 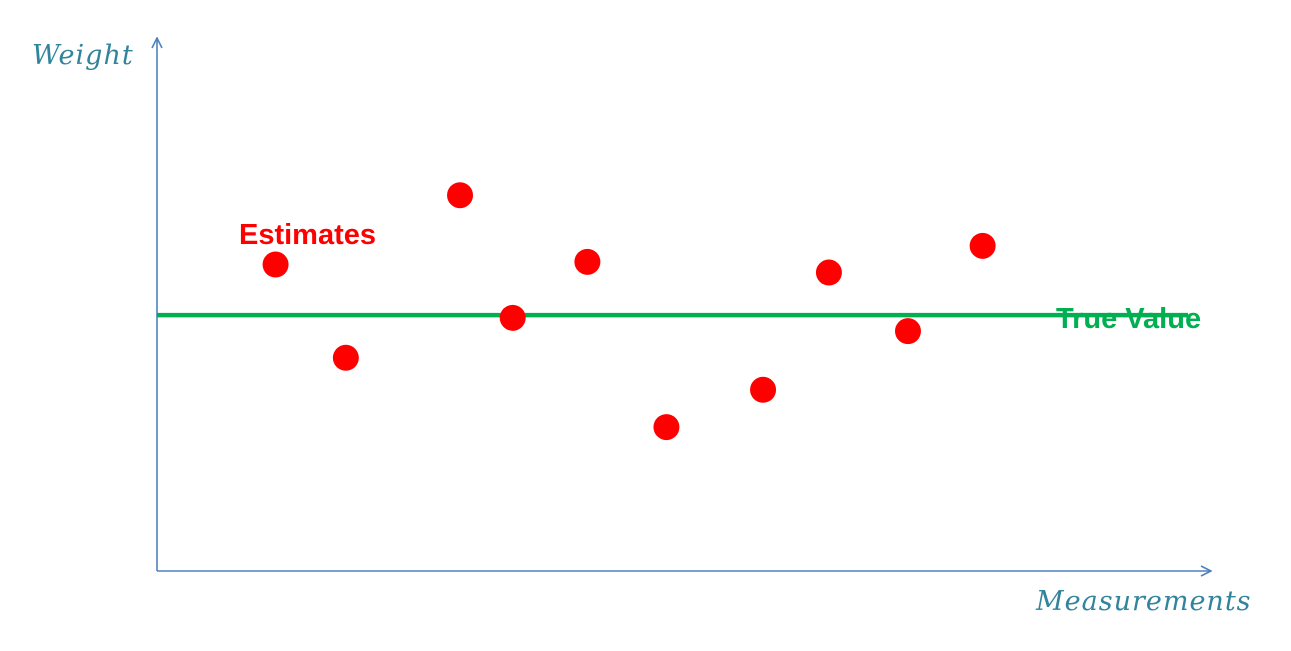 What do you see at coordinates (1143, 601) in the screenshot?
I see `x-axis-label: Measurements` at bounding box center [1143, 601].